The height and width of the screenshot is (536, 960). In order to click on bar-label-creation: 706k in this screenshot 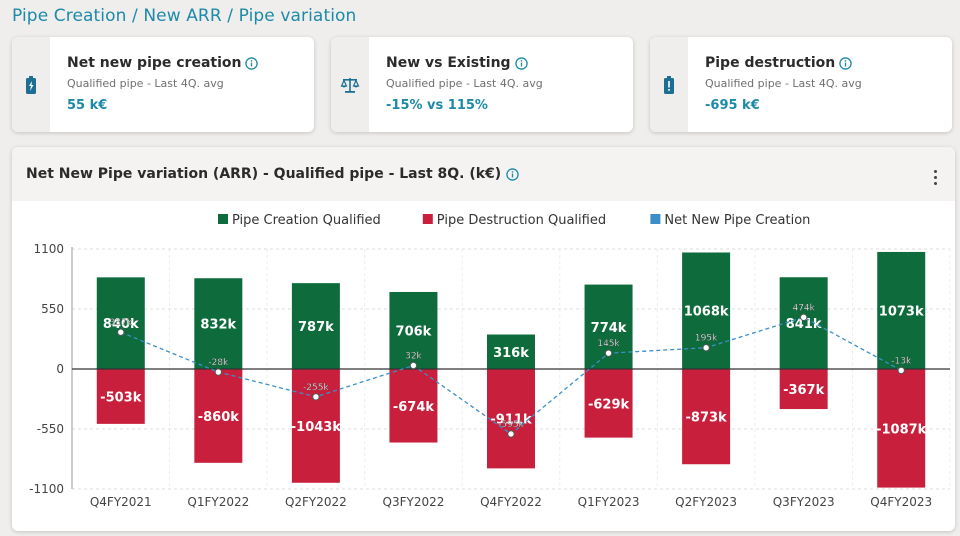, I will do `click(414, 331)`.